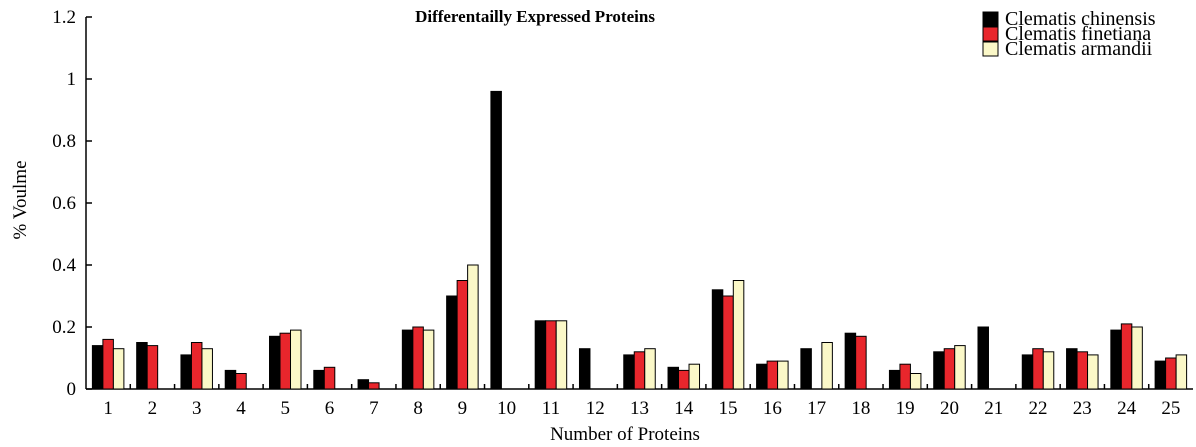  Describe the element at coordinates (330, 408) in the screenshot. I see `x-tick-label: 6` at that location.